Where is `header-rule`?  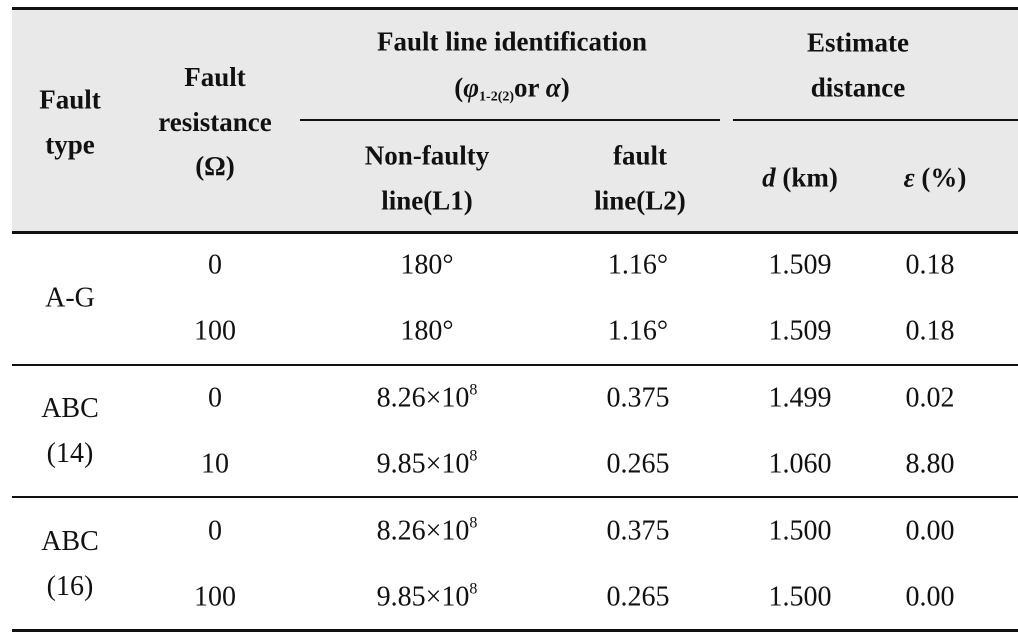
header-rule is located at coordinates (515, 232).